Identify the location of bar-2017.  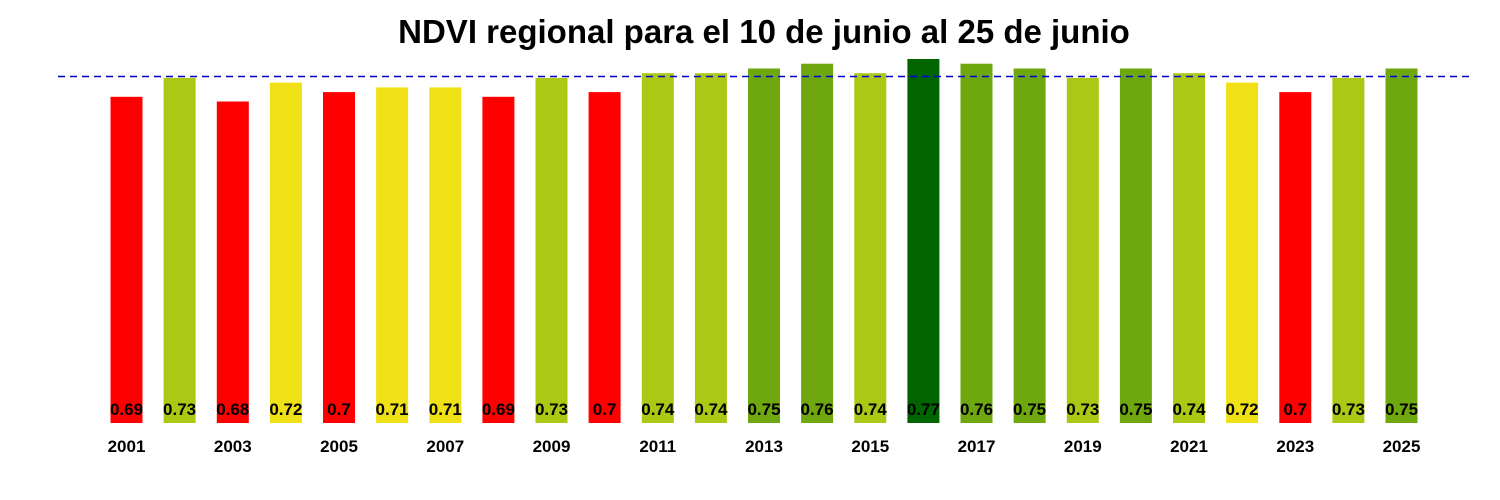
(976, 243).